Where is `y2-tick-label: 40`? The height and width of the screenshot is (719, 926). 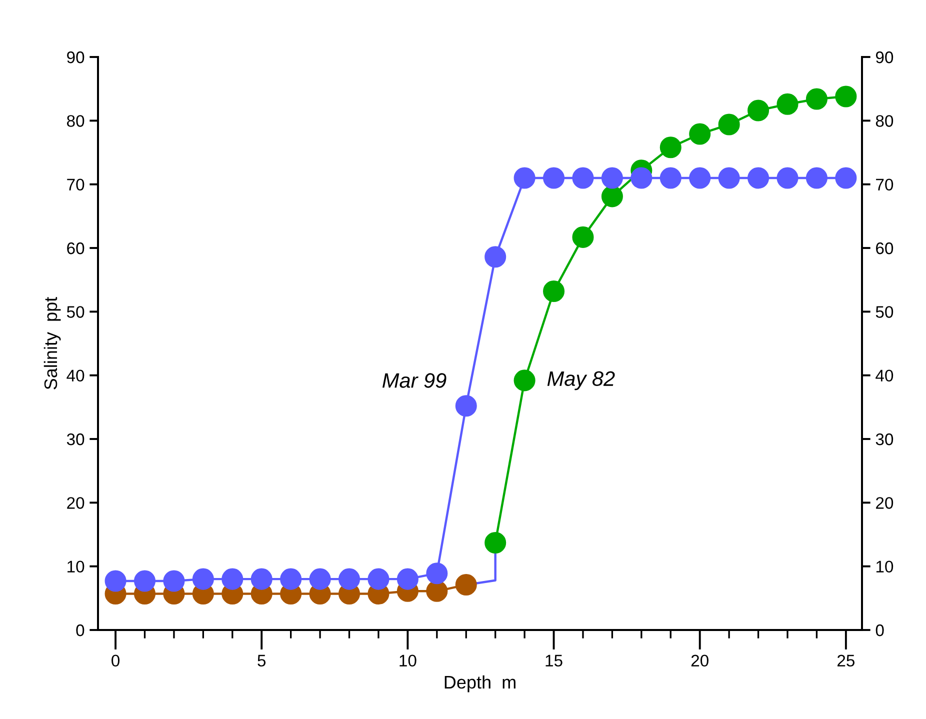
y2-tick-label: 40 is located at coordinates (885, 376).